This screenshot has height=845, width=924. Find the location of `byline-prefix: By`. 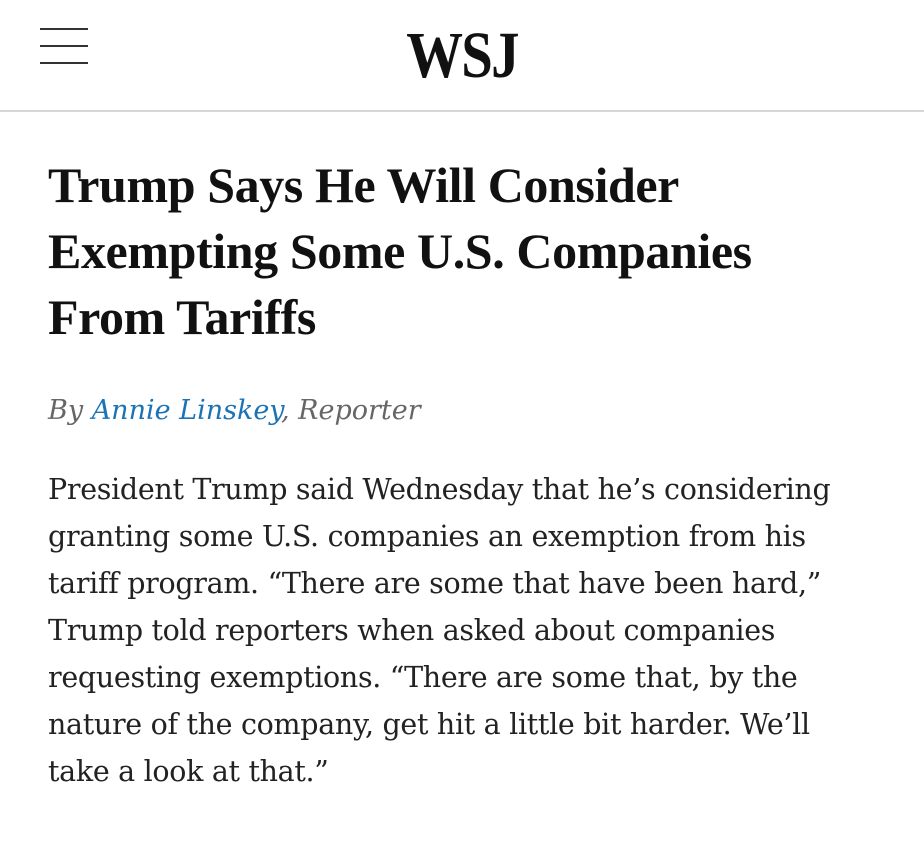

byline-prefix: By is located at coordinates (70, 410).